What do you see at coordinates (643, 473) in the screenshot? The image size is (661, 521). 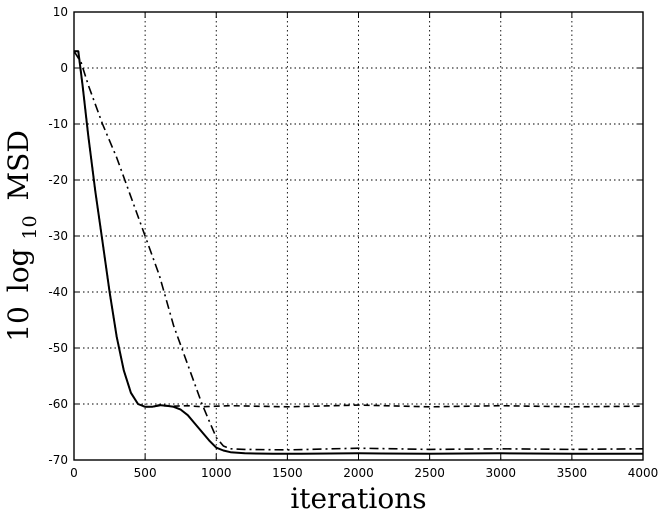 I see `x-tick-label: 4000` at bounding box center [643, 473].